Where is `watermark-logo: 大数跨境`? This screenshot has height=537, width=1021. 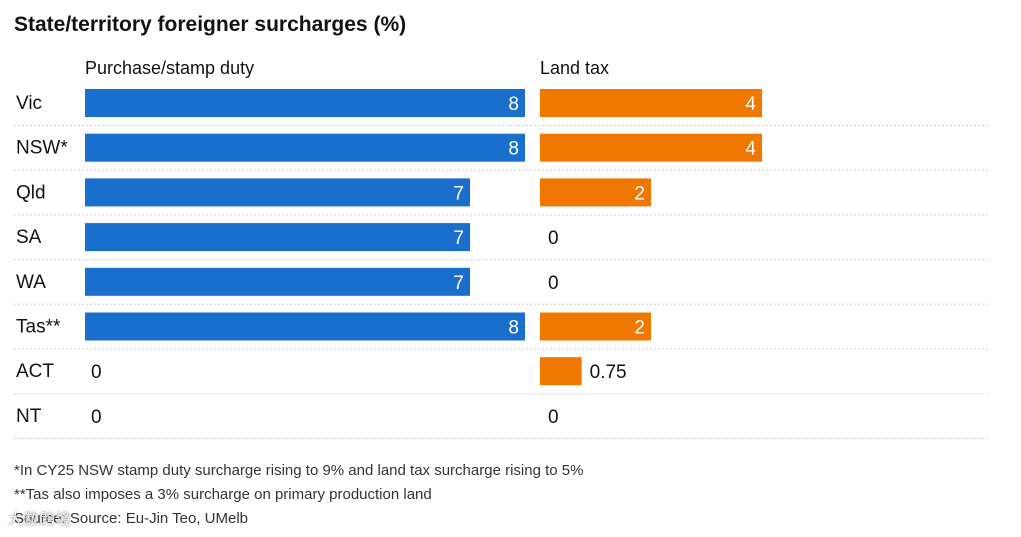
watermark-logo: 大数跨境 is located at coordinates (40, 519).